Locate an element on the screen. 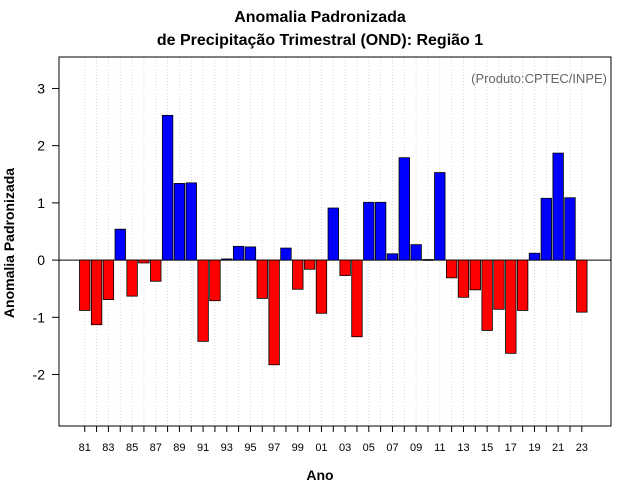  x-tick-label: 11 is located at coordinates (439, 448).